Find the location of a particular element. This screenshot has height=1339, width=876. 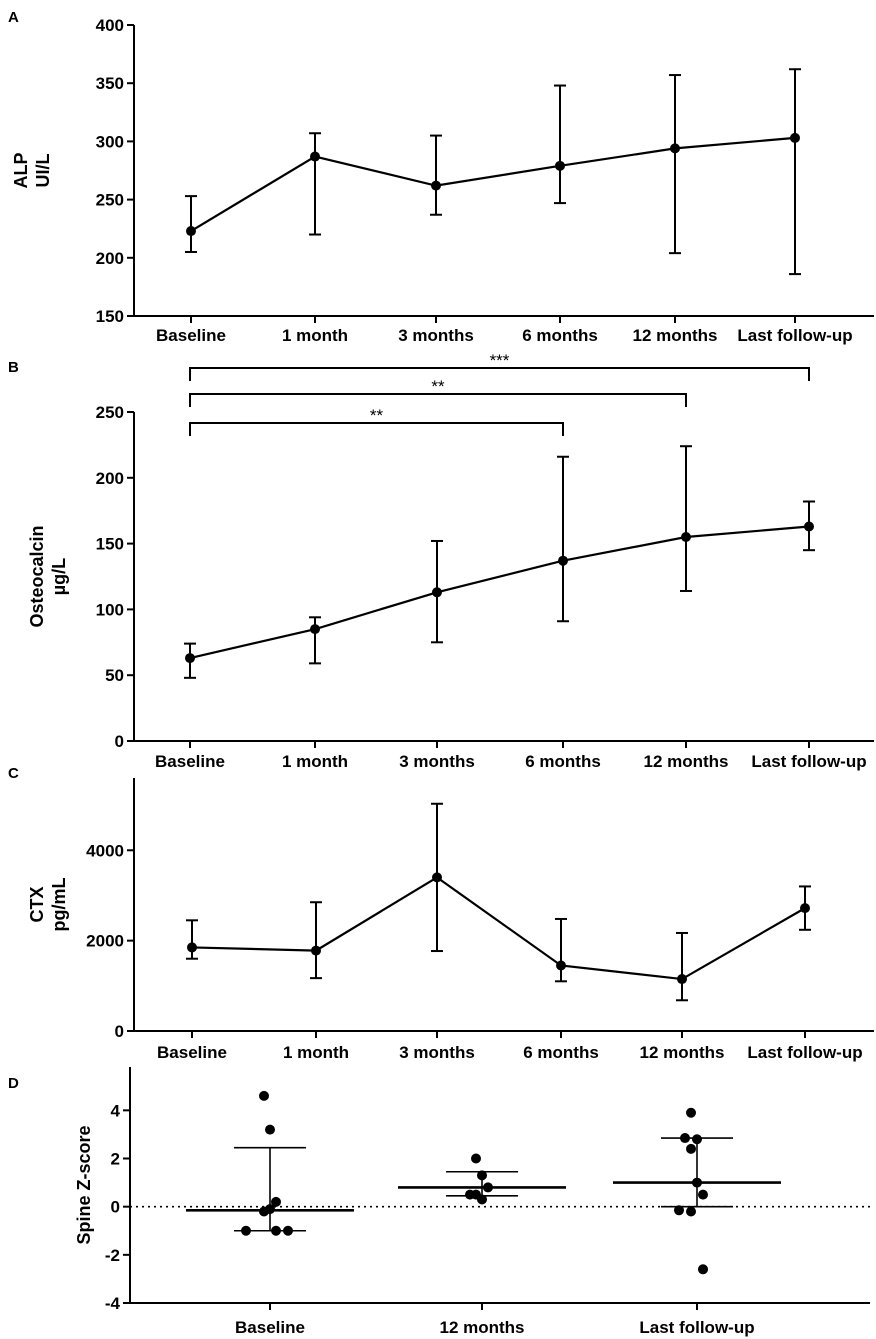

panel-b-y-tick-label: 250 is located at coordinates (110, 412).